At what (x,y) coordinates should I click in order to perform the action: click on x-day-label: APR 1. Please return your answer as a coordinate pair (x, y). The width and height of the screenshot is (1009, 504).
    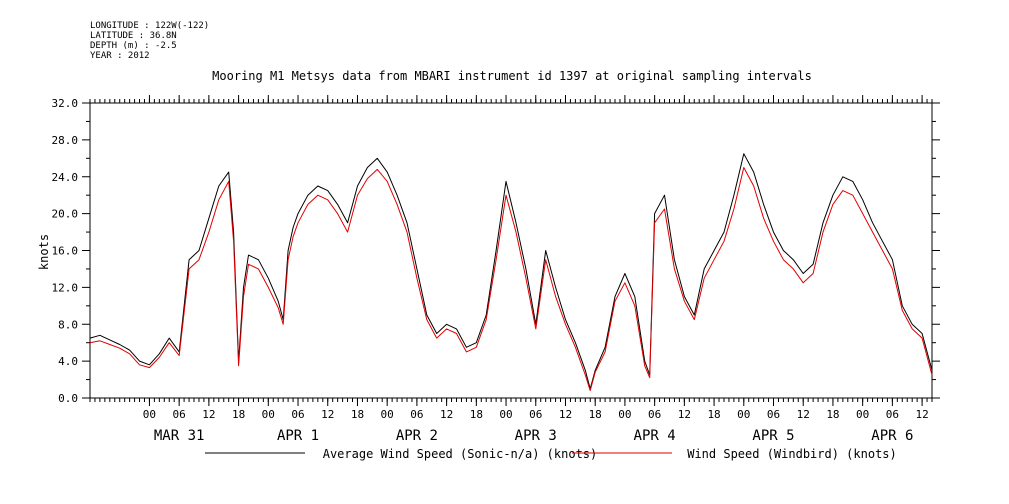
    Looking at the image, I should click on (298, 436).